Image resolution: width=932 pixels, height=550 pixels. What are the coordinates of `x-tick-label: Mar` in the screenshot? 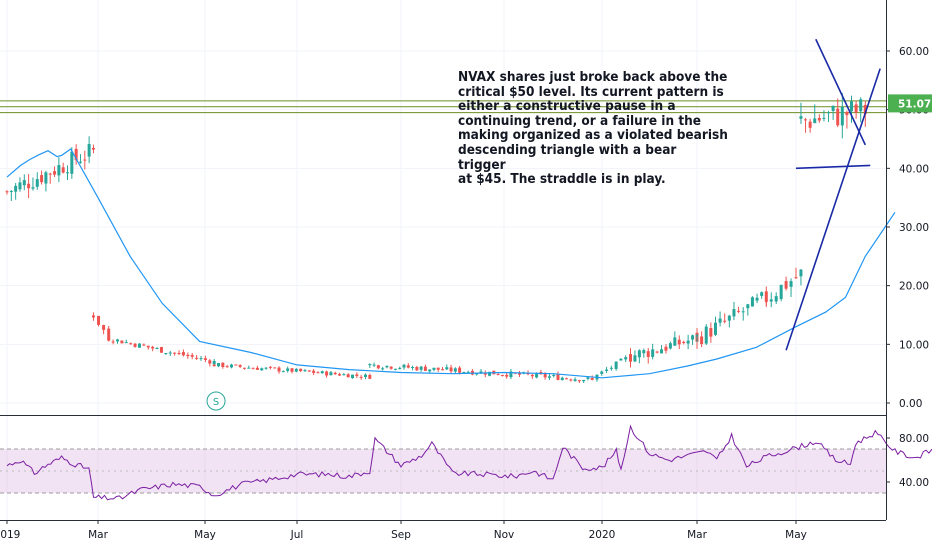 It's located at (697, 535).